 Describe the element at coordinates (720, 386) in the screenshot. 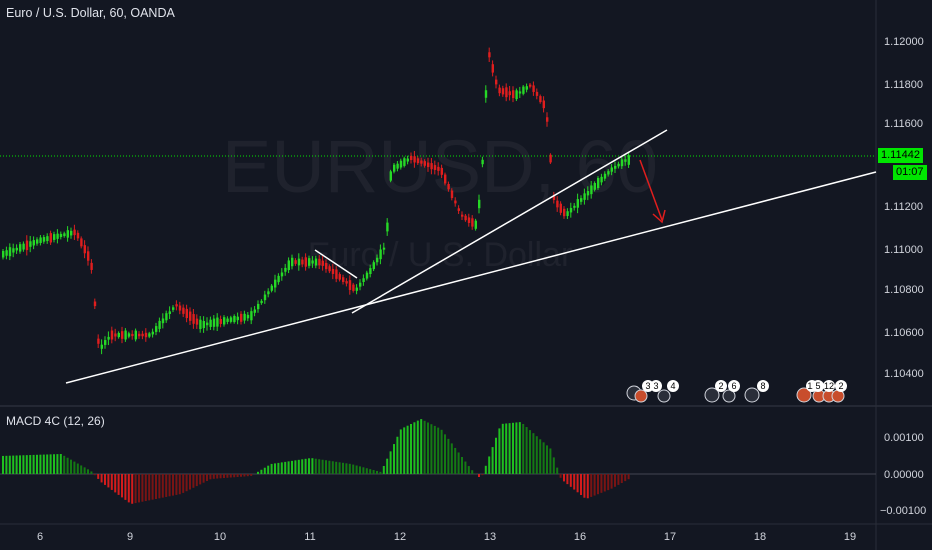

I see `svg-text: 2` at that location.